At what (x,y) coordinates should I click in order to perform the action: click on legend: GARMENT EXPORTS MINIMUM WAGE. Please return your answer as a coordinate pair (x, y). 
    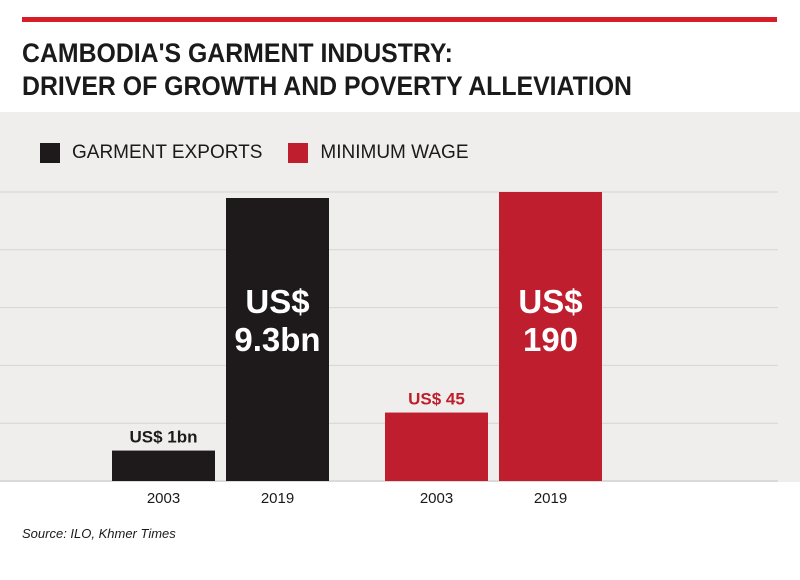
    Looking at the image, I should click on (267, 153).